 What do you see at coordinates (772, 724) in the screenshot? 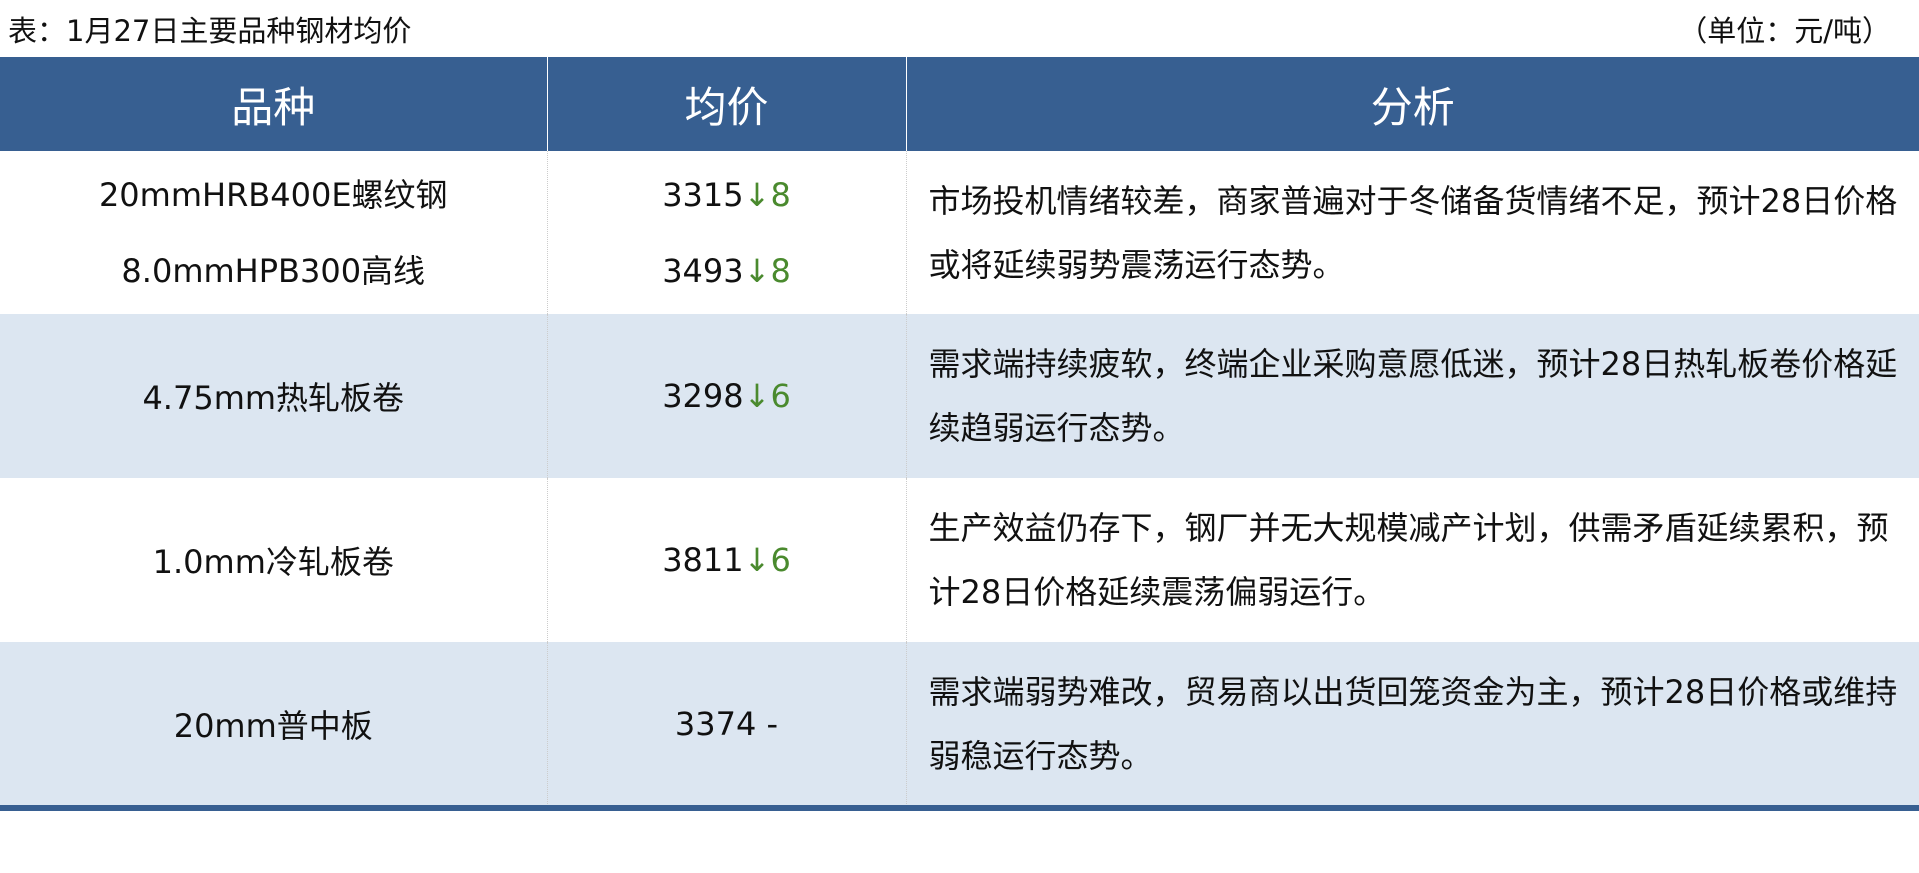
I see `price-change: -` at bounding box center [772, 724].